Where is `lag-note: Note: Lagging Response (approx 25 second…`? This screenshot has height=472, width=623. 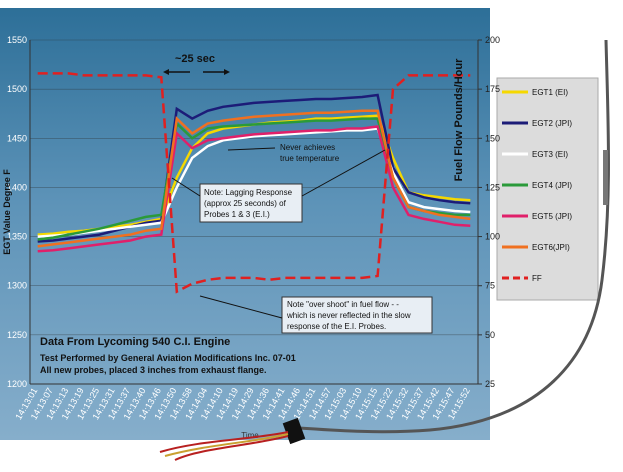
lag-note: Note: Lagging Response (approx 25 second… is located at coordinates (249, 203).